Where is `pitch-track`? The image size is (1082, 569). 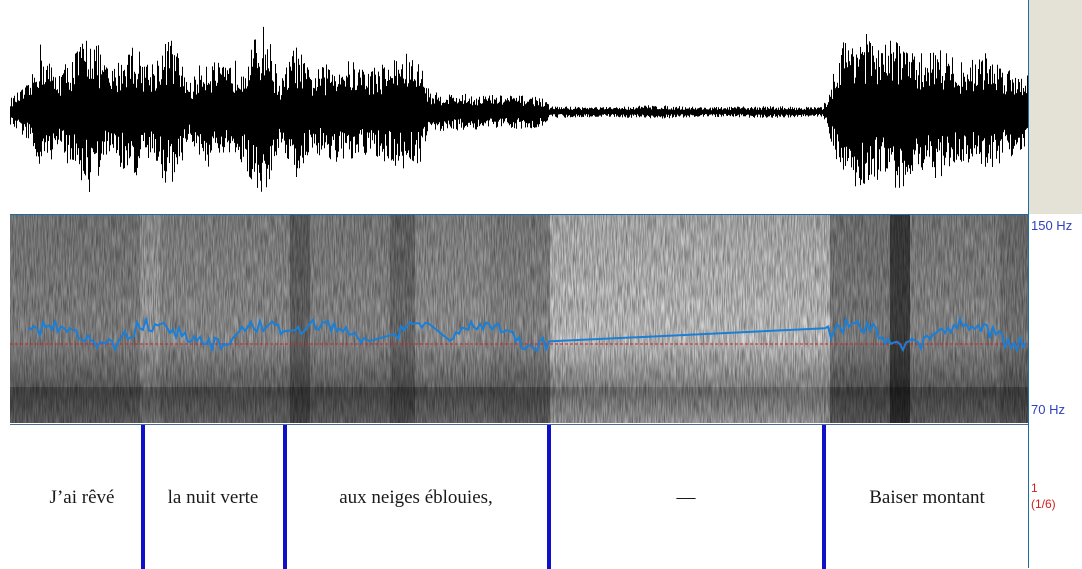
pitch-track is located at coordinates (527, 334).